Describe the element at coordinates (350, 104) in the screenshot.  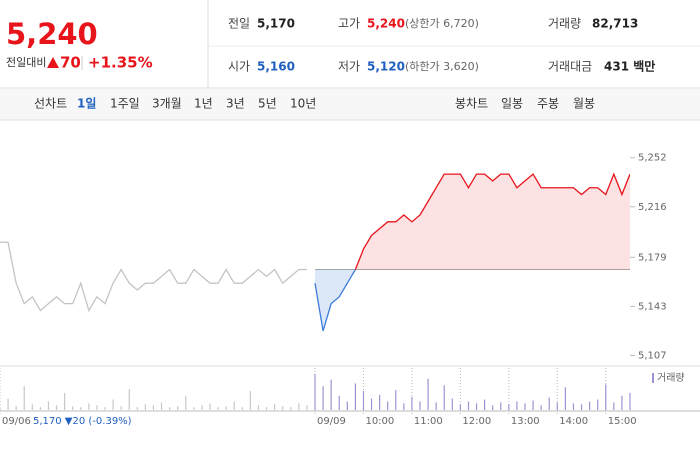
I see `tab-bar` at that location.